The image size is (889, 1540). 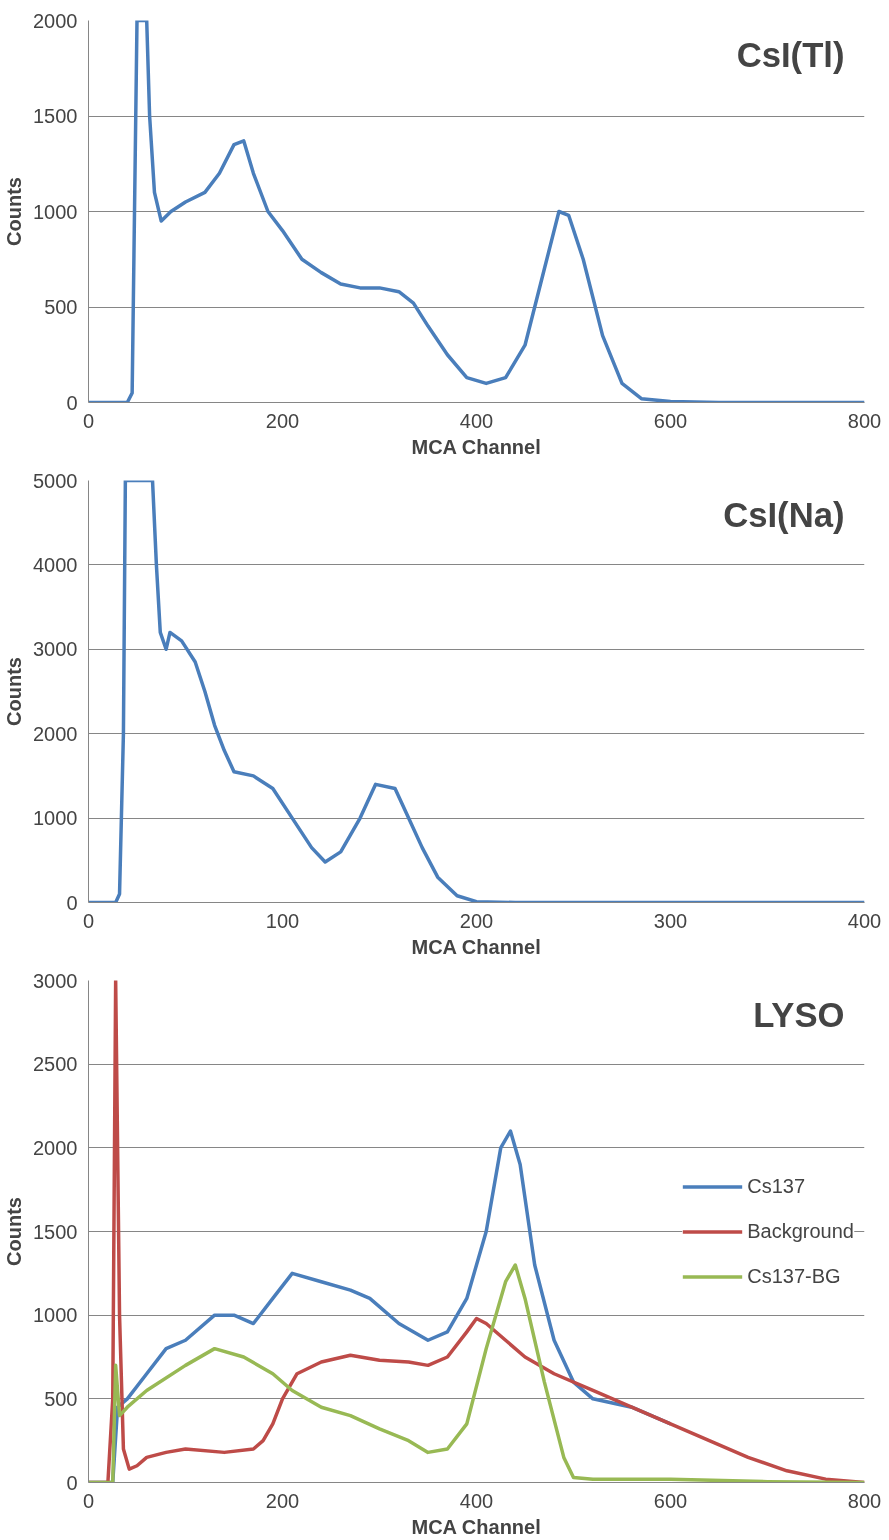 What do you see at coordinates (282, 920) in the screenshot?
I see `x-tick-label: 100` at bounding box center [282, 920].